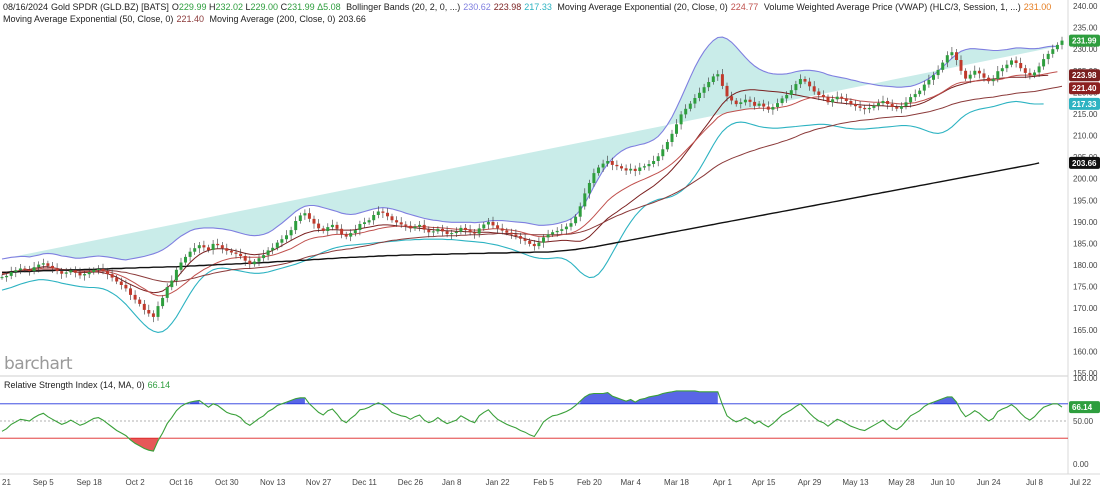  I want to click on legend-vwap-value: 231.00, so click(1037, 7).